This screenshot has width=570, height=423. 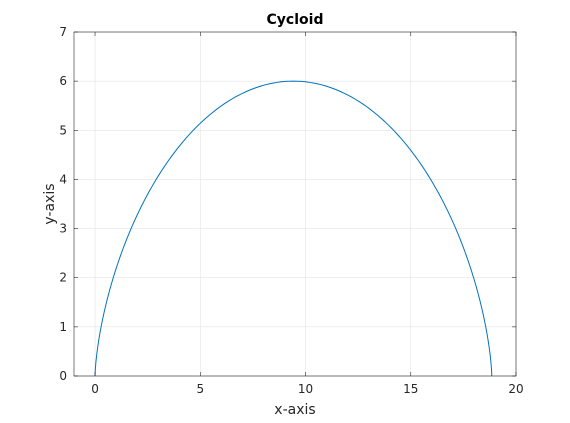 I want to click on x-tick-label: 15, so click(x=410, y=389).